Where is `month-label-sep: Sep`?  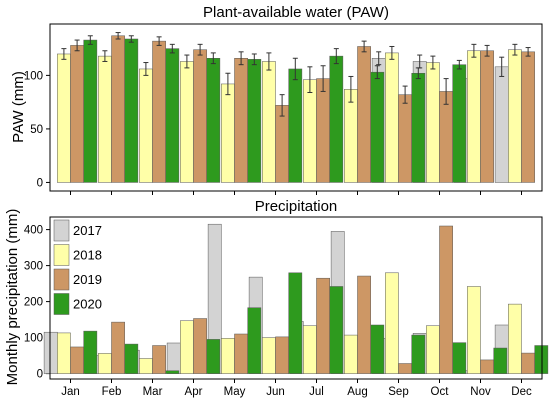 month-label-sep: Sep is located at coordinates (398, 392).